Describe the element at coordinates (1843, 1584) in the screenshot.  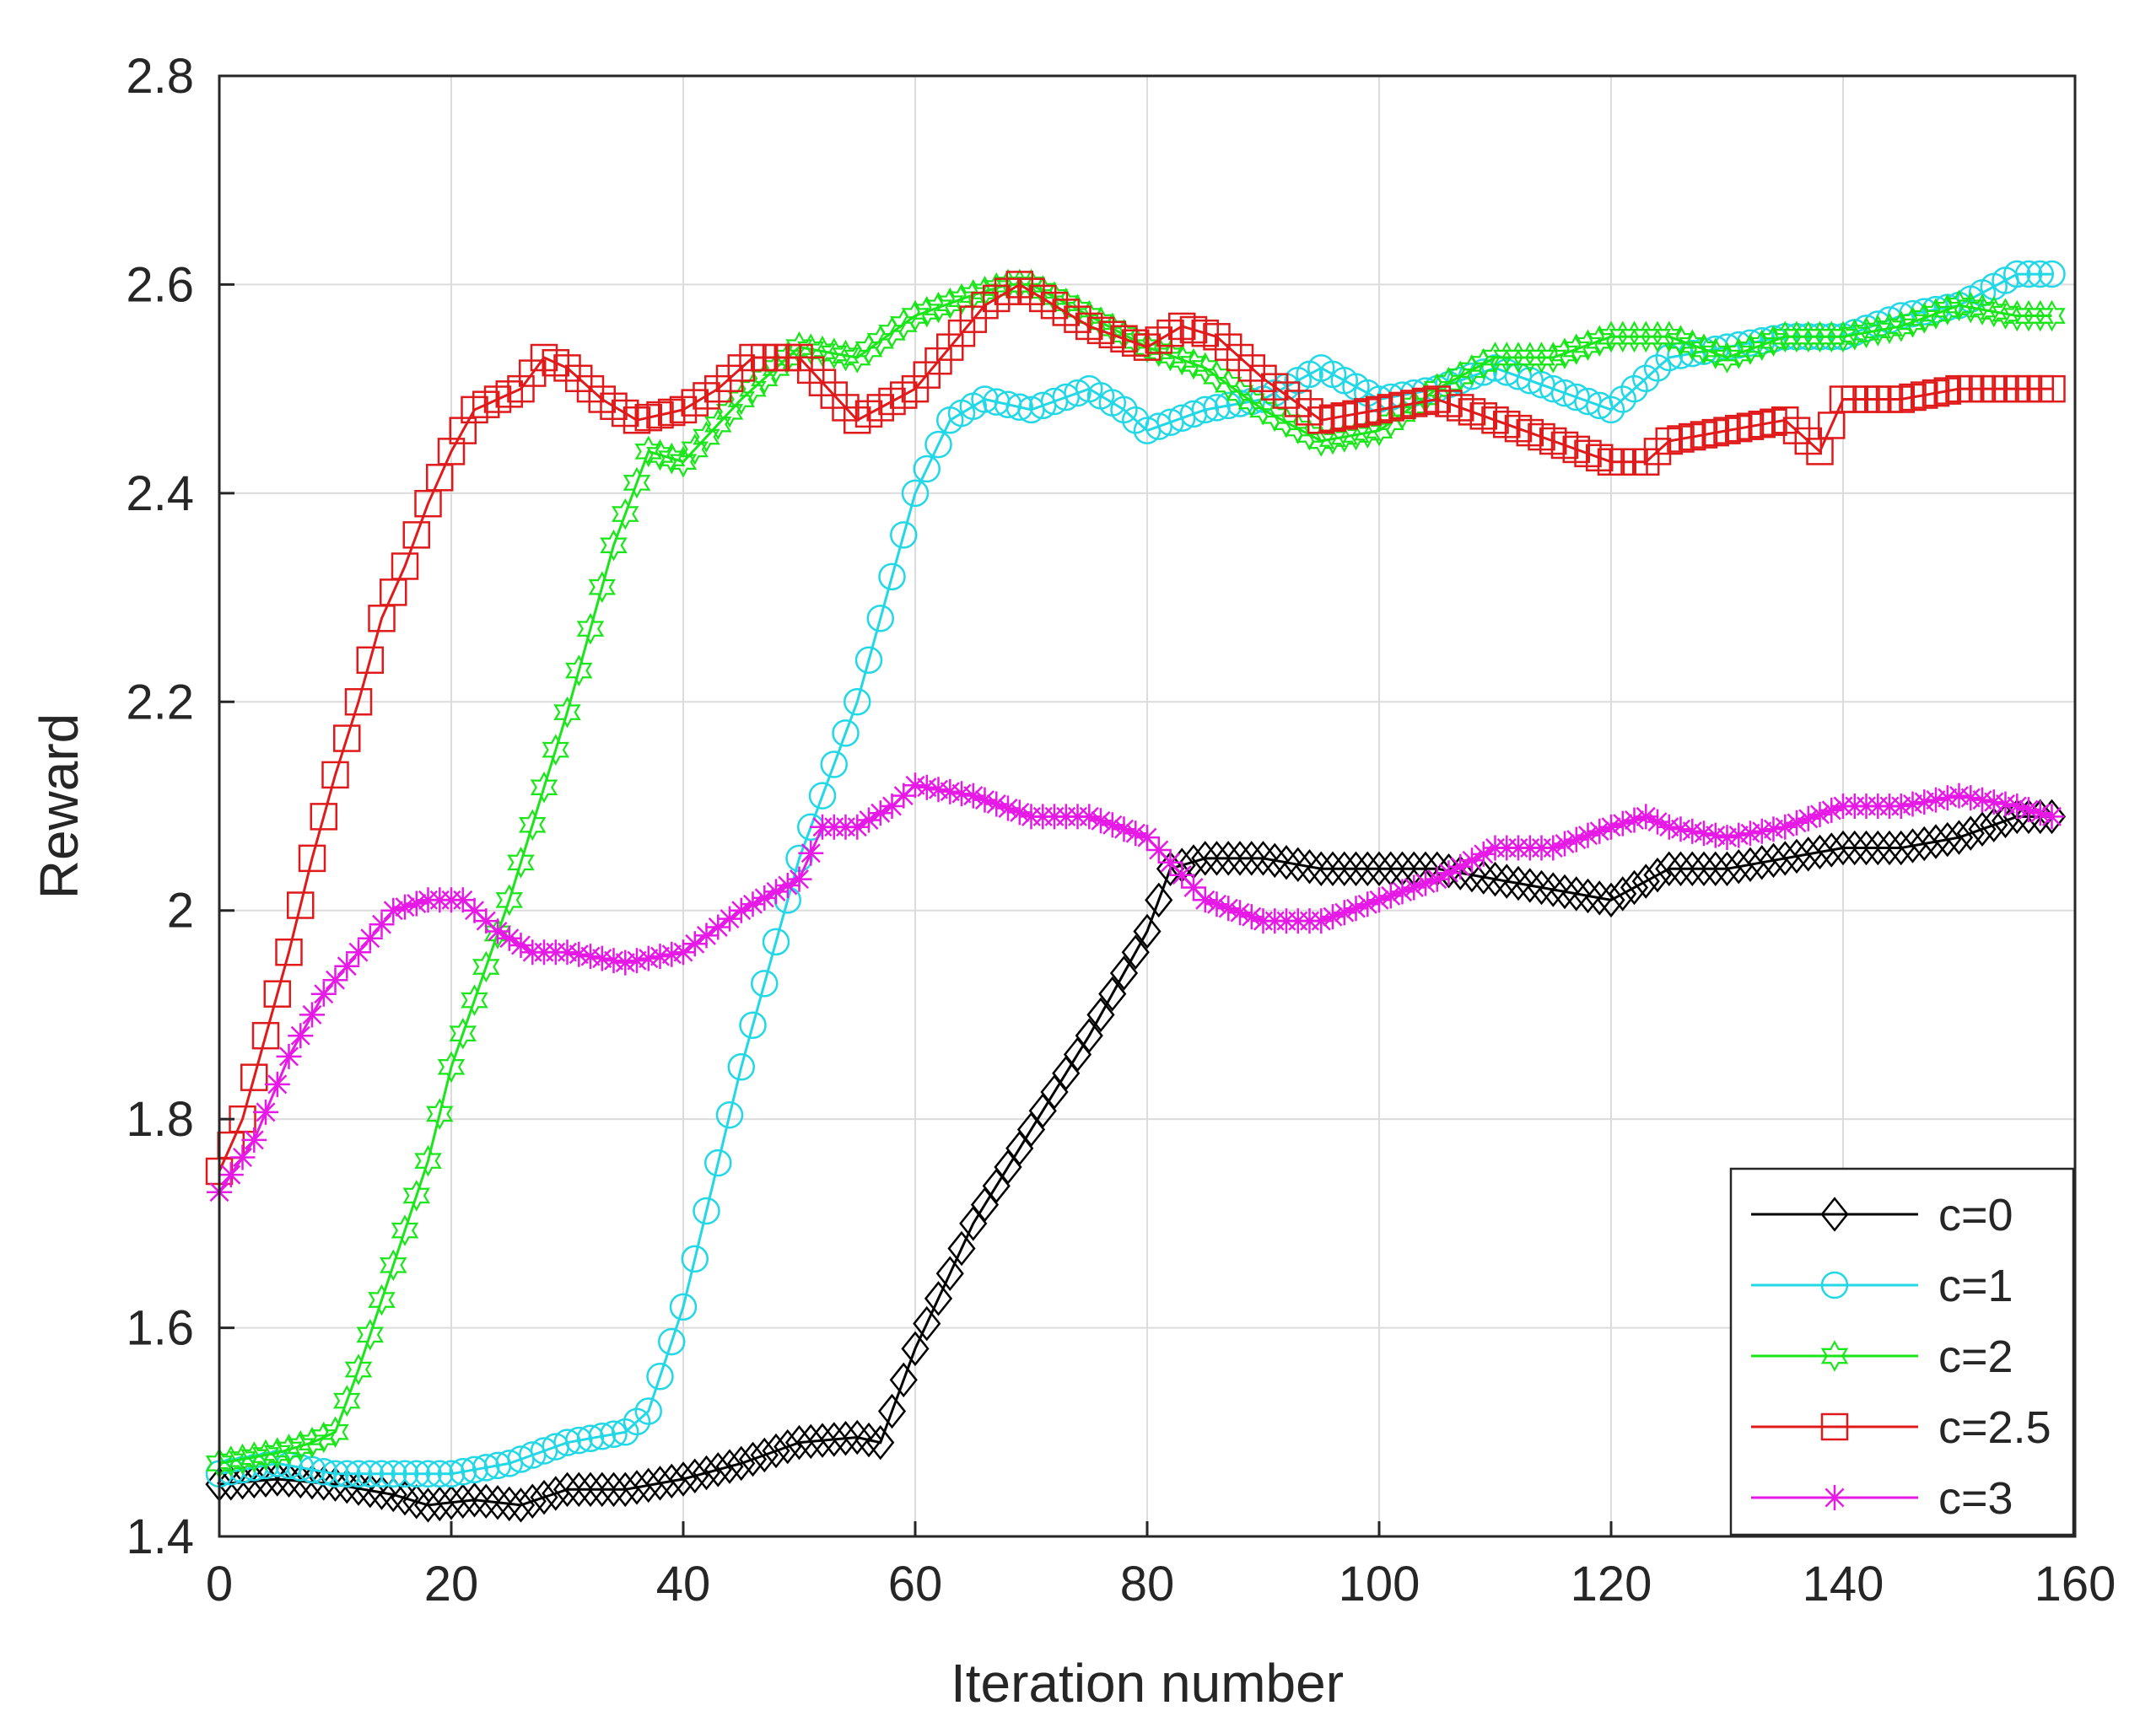
I see `x-tick-label: 140` at that location.